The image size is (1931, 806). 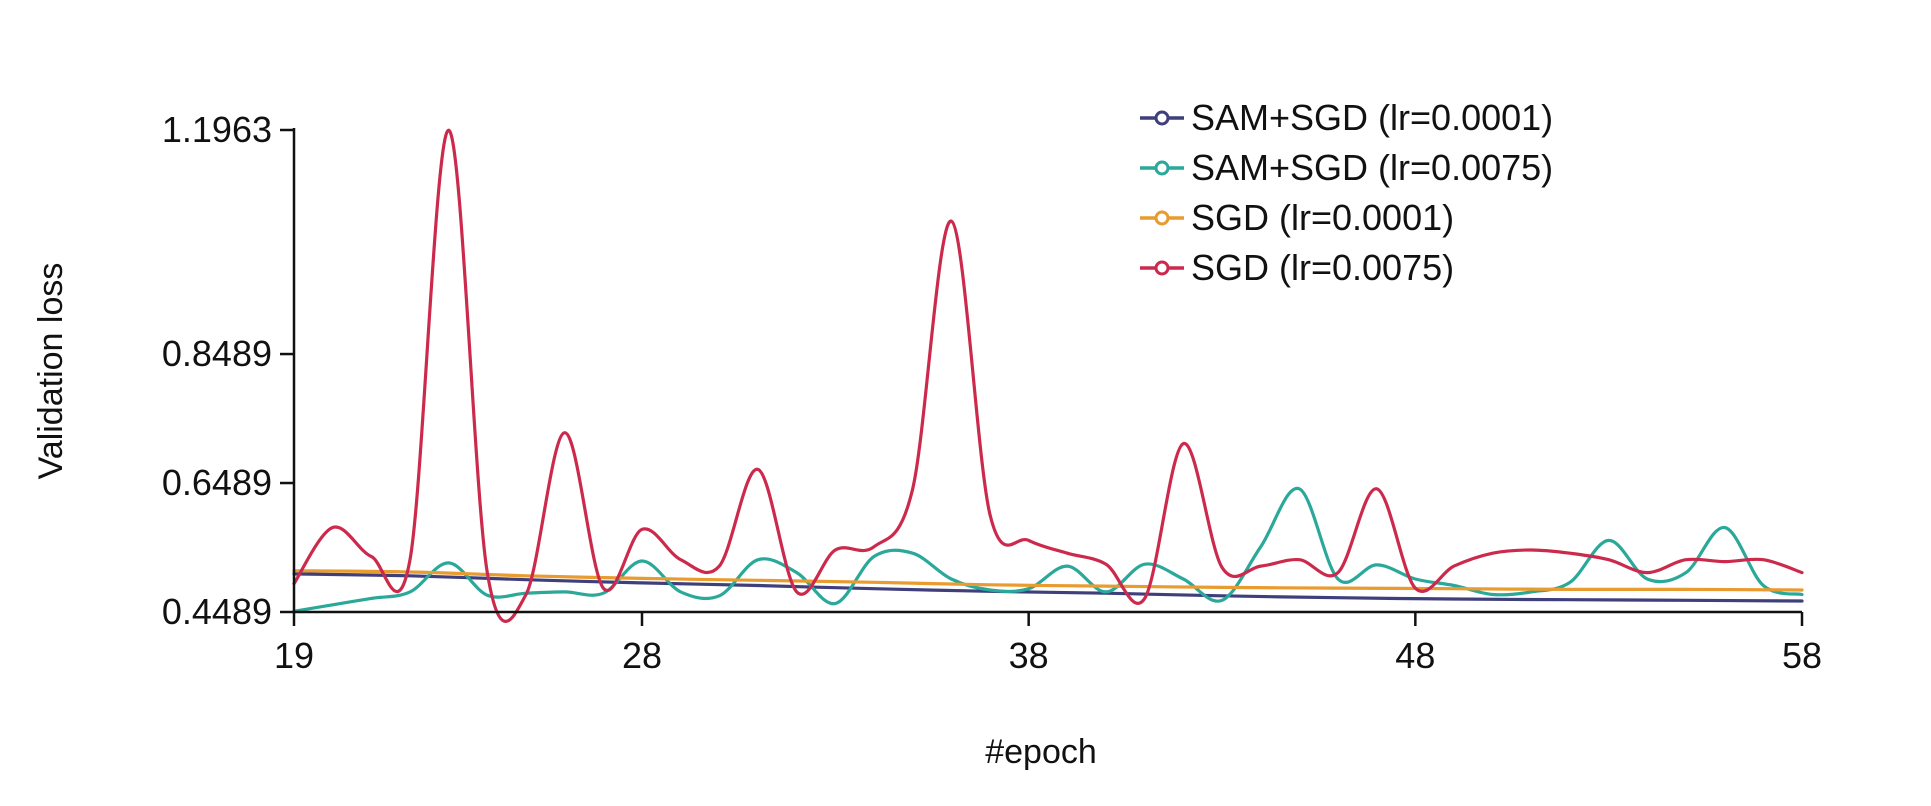 I want to click on x-tick-label: 58, so click(x=1802, y=655).